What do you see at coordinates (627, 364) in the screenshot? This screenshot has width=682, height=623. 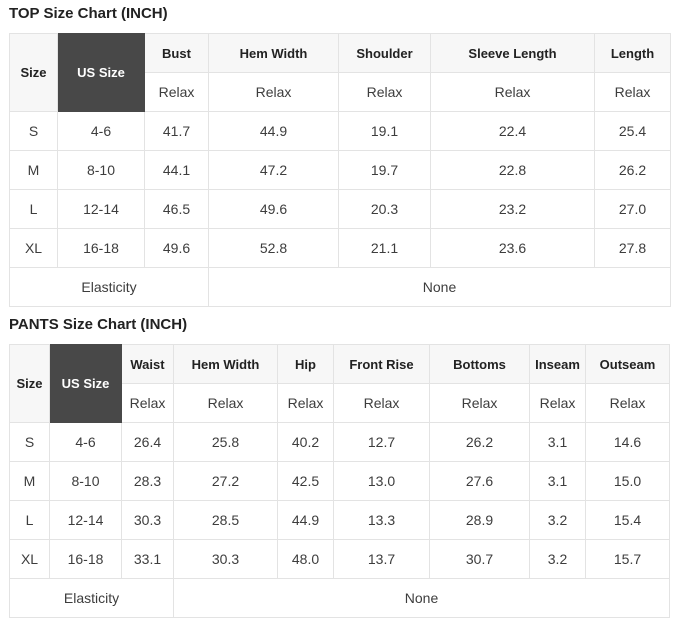 I see `column-header-outseam: Outseam` at bounding box center [627, 364].